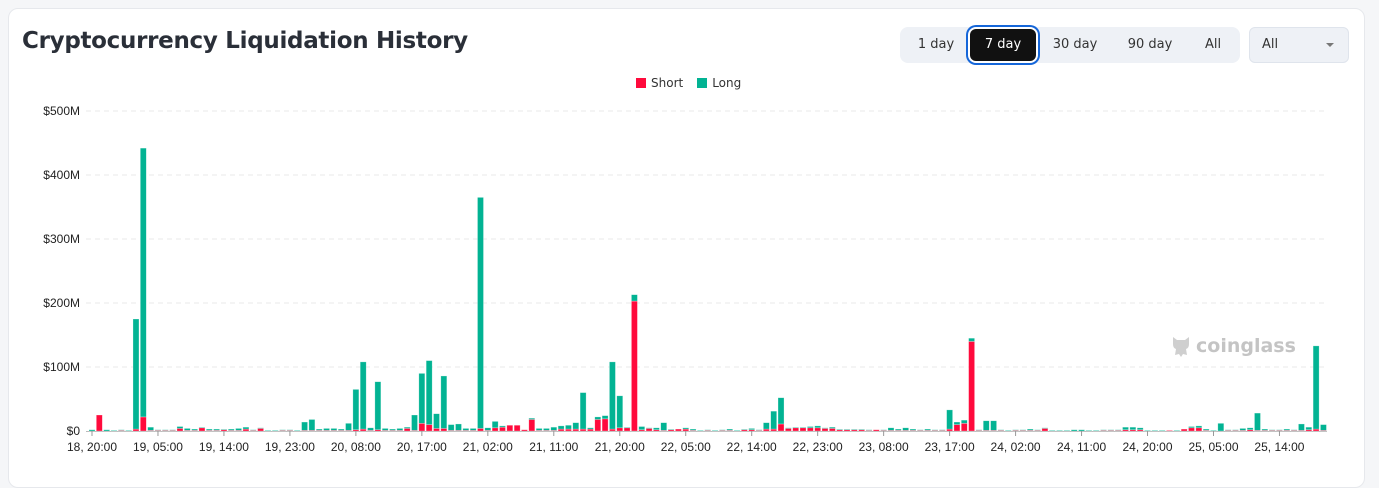  Describe the element at coordinates (1246, 346) in the screenshot. I see `watermark-text: coinglass` at that location.